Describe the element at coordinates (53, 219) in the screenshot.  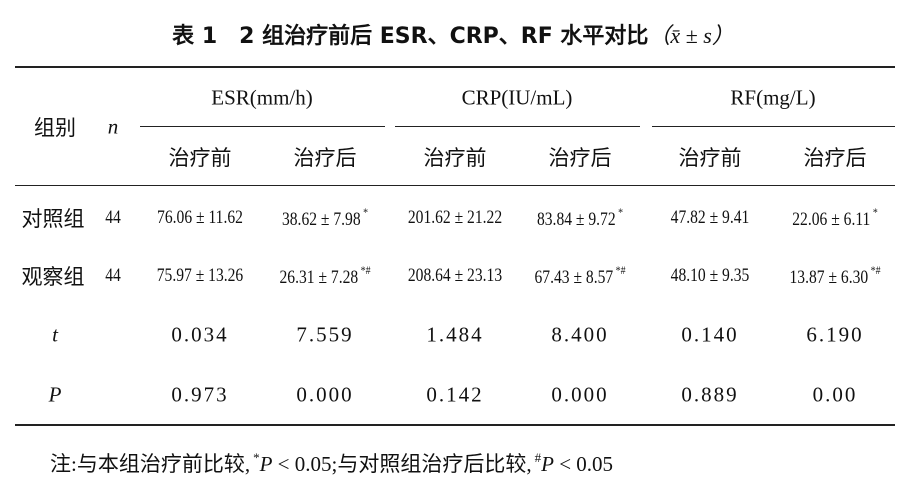
I see `row-label: 对照组` at that location.